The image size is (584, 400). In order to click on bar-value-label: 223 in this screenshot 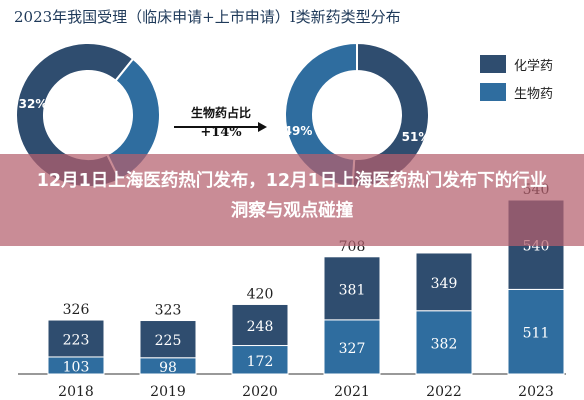, I will do `click(76, 340)`.